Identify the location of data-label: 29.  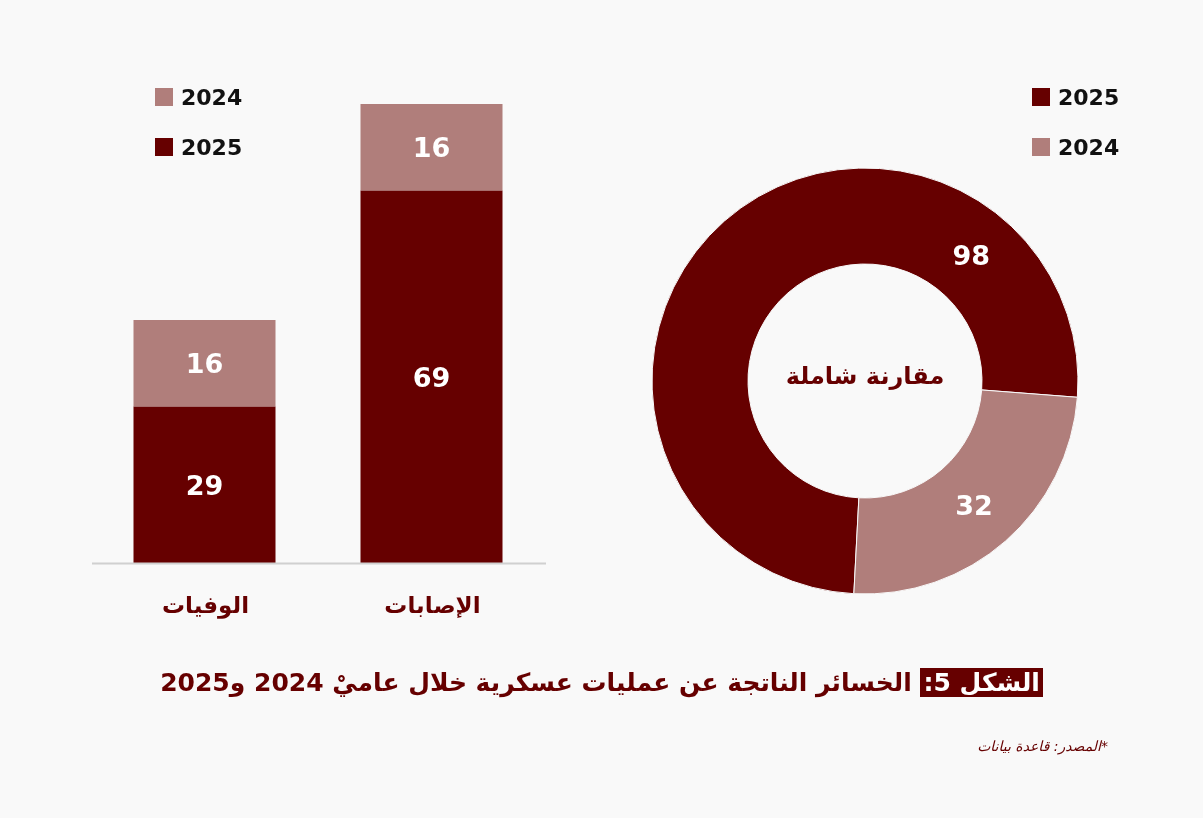
(204, 485).